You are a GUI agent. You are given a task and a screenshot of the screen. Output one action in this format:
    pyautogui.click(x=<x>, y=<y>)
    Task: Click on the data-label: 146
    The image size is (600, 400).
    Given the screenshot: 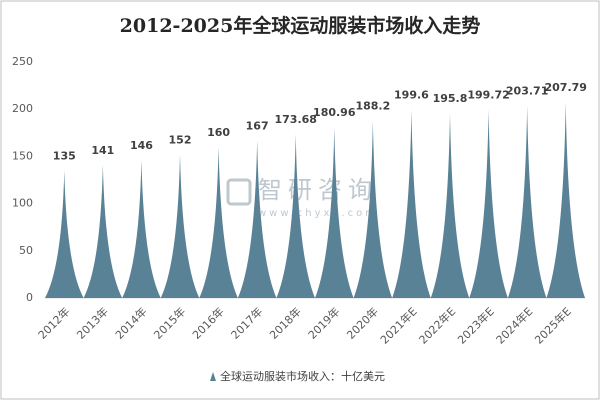 What is the action you would take?
    pyautogui.click(x=141, y=145)
    